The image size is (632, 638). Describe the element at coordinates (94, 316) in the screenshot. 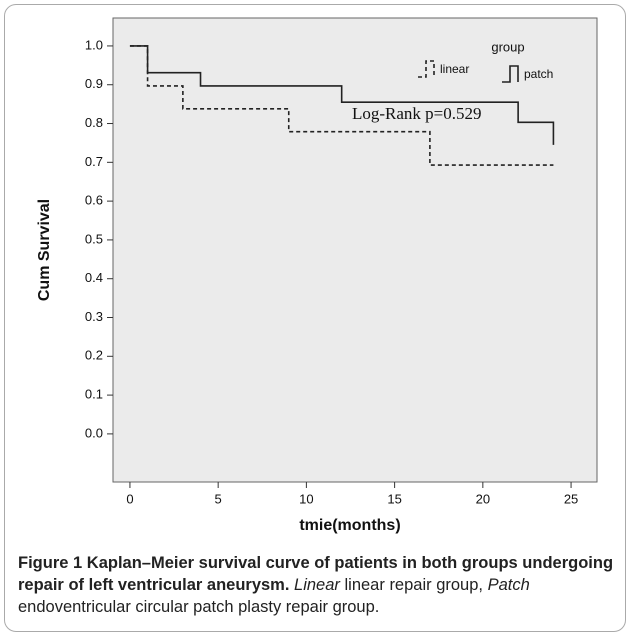

I see `y-tick-label: 0.3` at that location.